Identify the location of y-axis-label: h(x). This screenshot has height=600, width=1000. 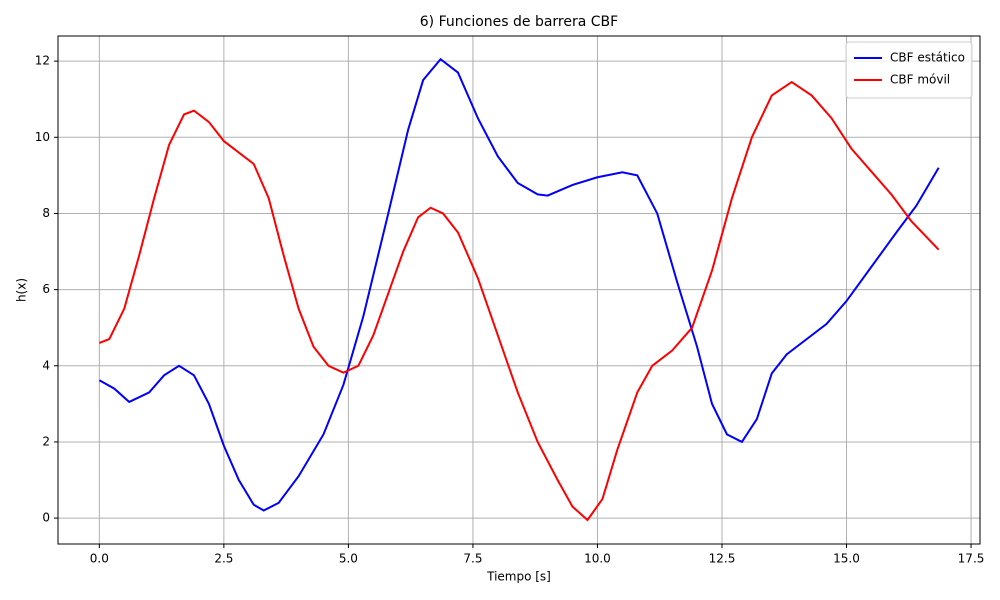
(22, 290).